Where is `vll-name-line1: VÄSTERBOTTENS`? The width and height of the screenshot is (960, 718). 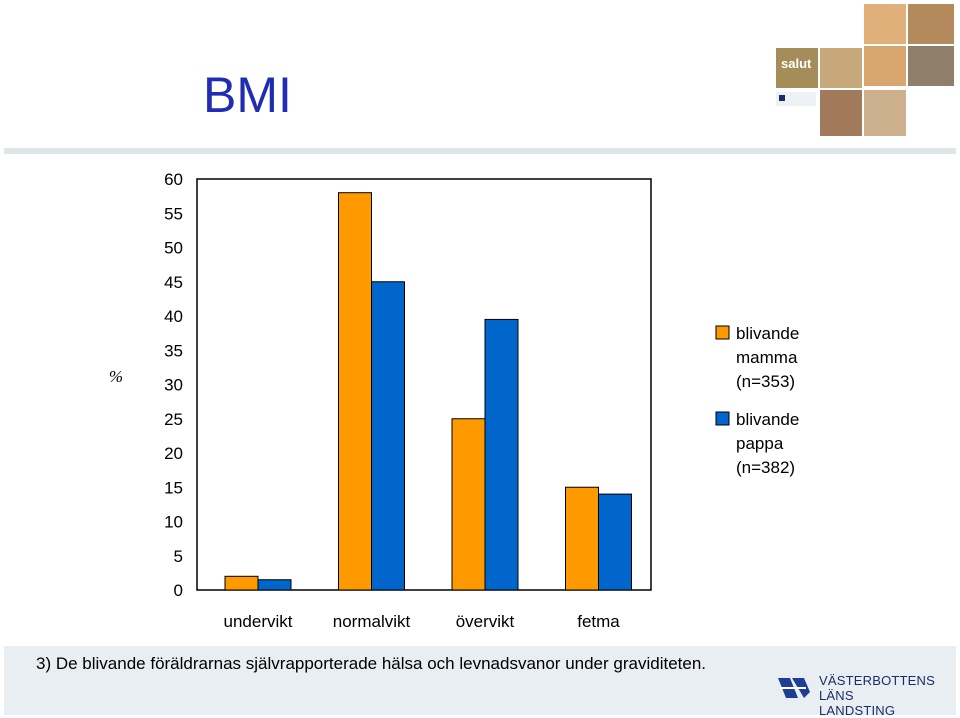 vll-name-line1: VÄSTERBOTTENS is located at coordinates (877, 680).